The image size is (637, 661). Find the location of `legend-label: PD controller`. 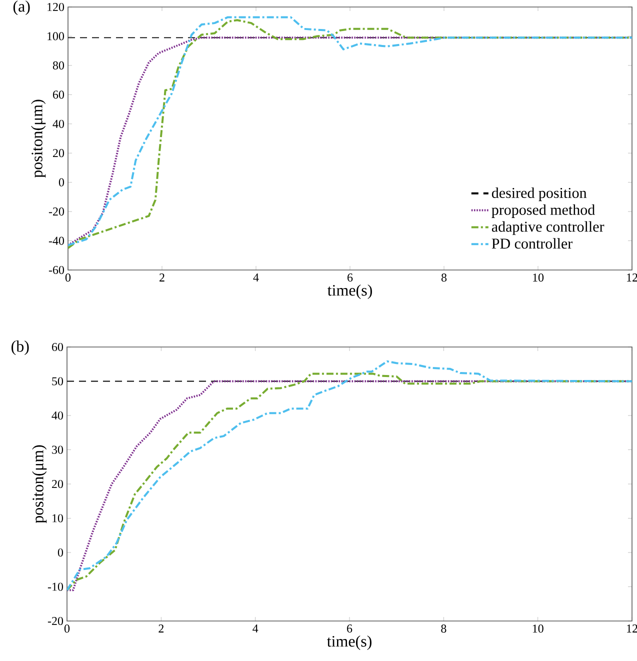

legend-label: PD controller is located at coordinates (532, 243).